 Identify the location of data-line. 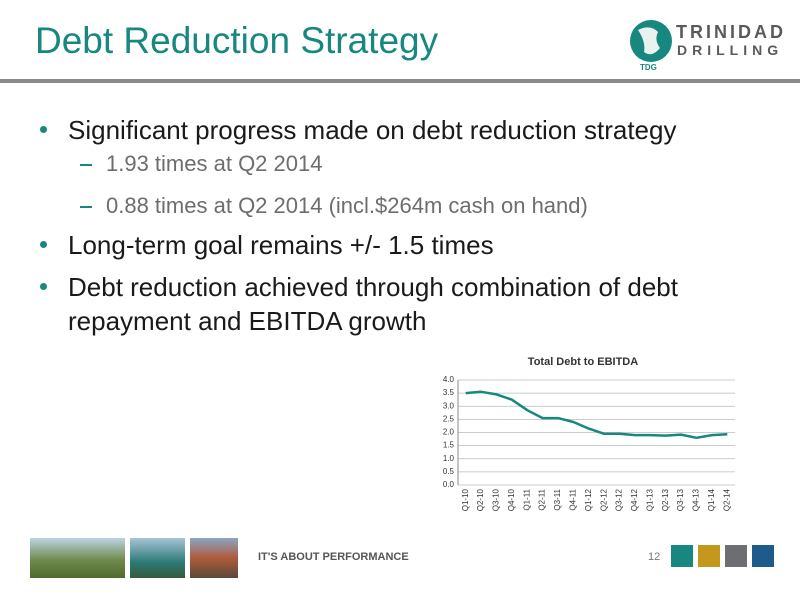
(596, 415).